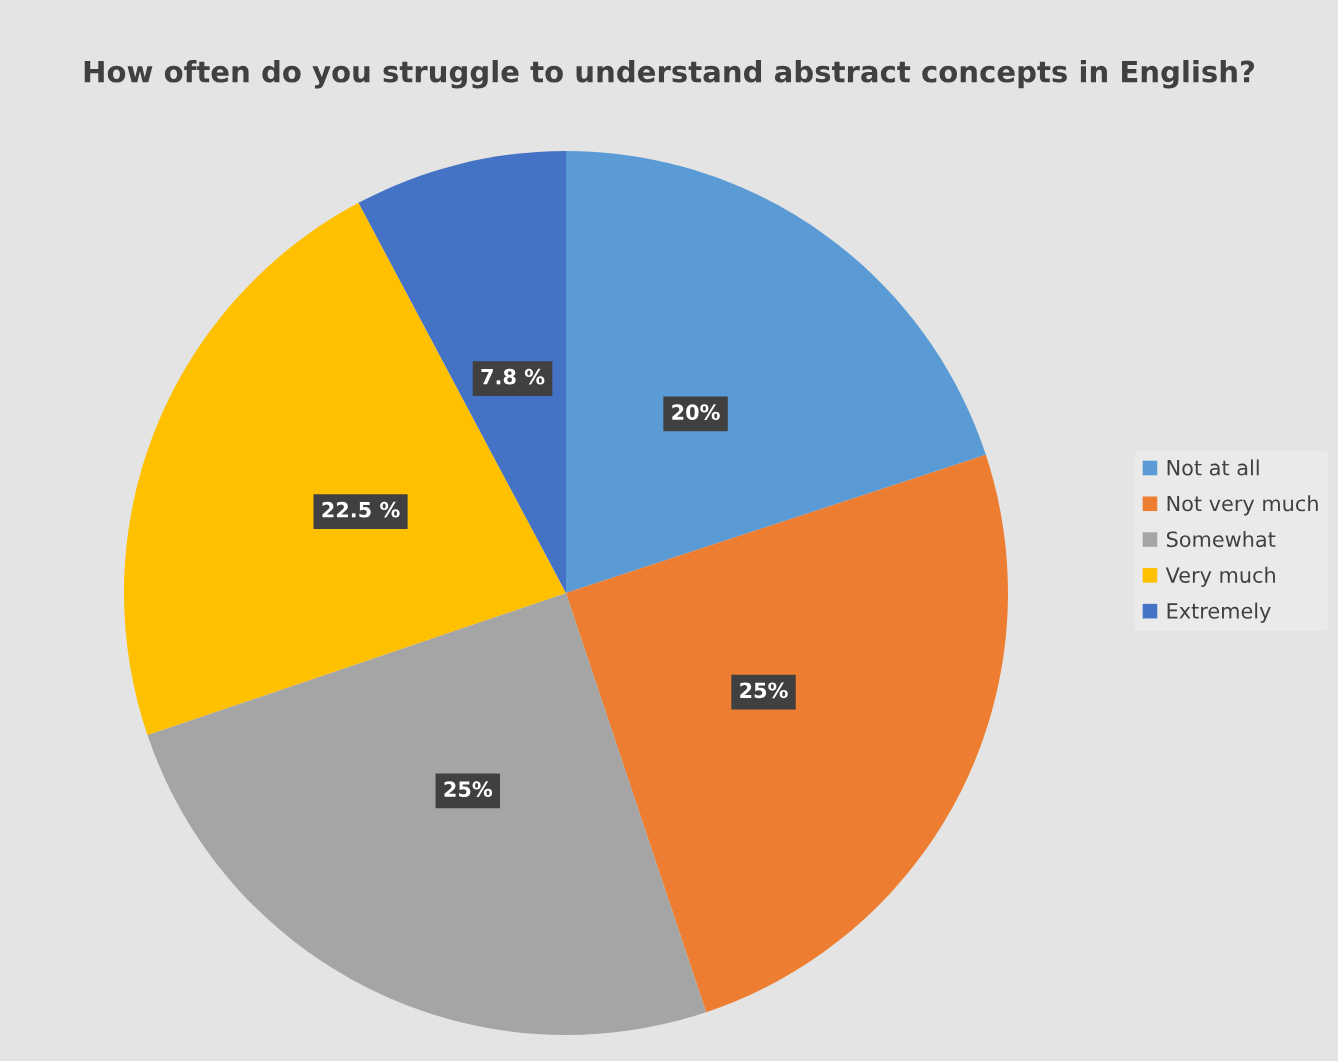 This screenshot has width=1338, height=1061. I want to click on chart-title: How often do you struggle to understand abstract concepts in English?, so click(669, 74).